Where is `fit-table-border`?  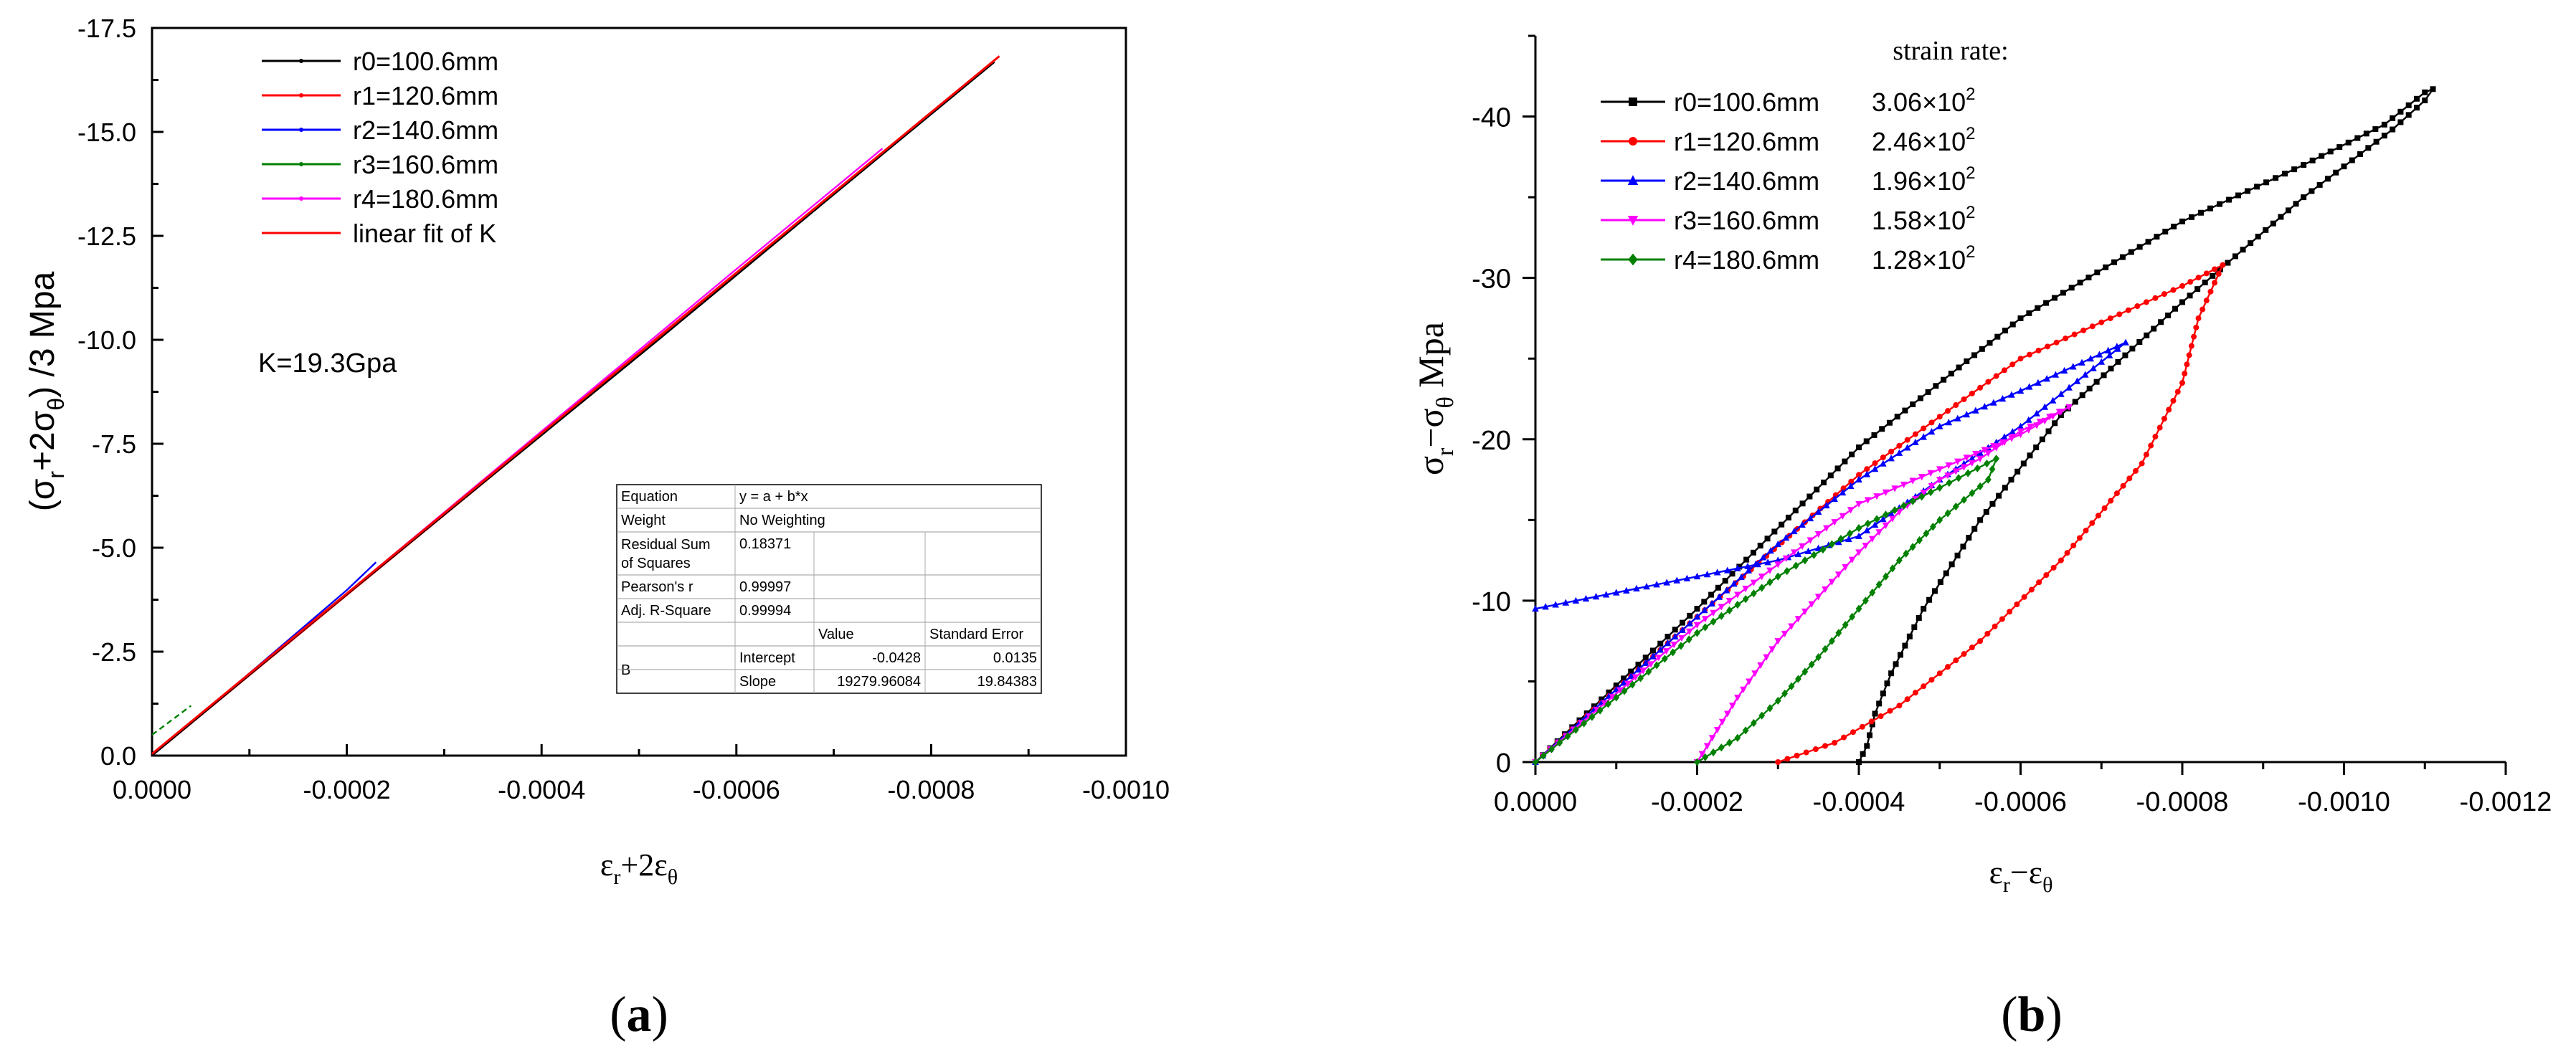 fit-table-border is located at coordinates (829, 589).